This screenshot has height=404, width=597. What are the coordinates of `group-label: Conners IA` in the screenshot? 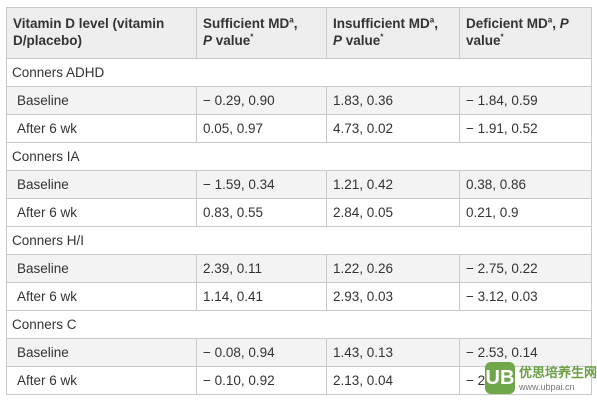 It's located at (299, 156).